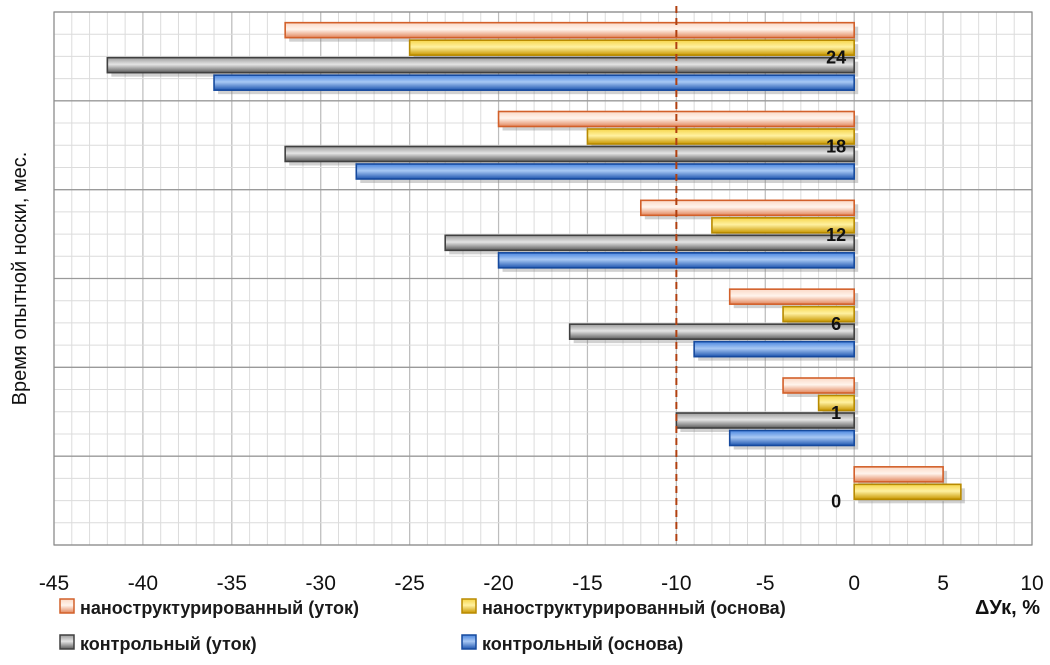 The width and height of the screenshot is (1050, 665). Describe the element at coordinates (54, 583) in the screenshot. I see `x-tick-label: -45` at that location.